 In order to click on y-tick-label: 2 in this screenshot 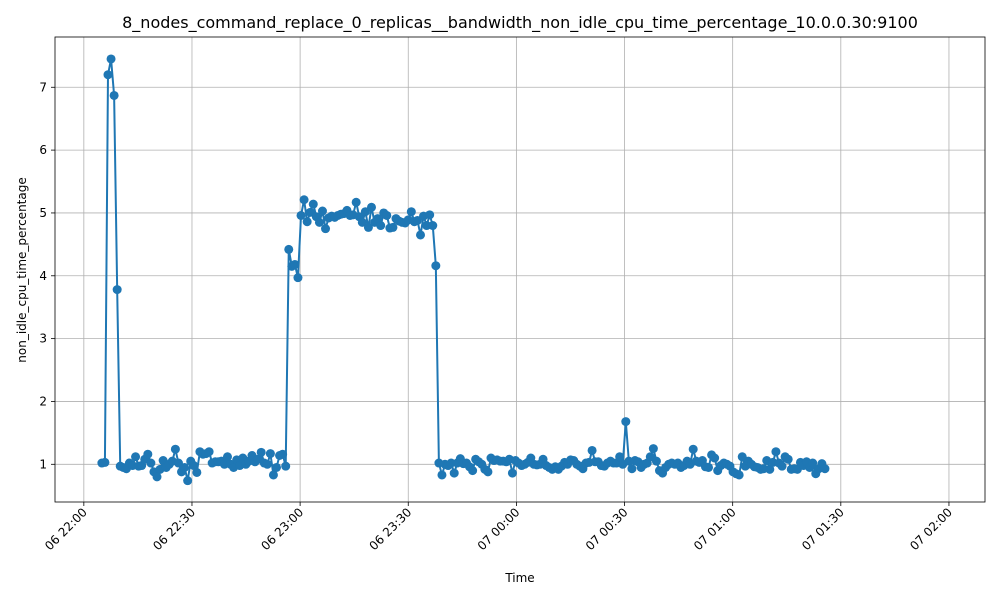, I will do `click(43, 401)`.